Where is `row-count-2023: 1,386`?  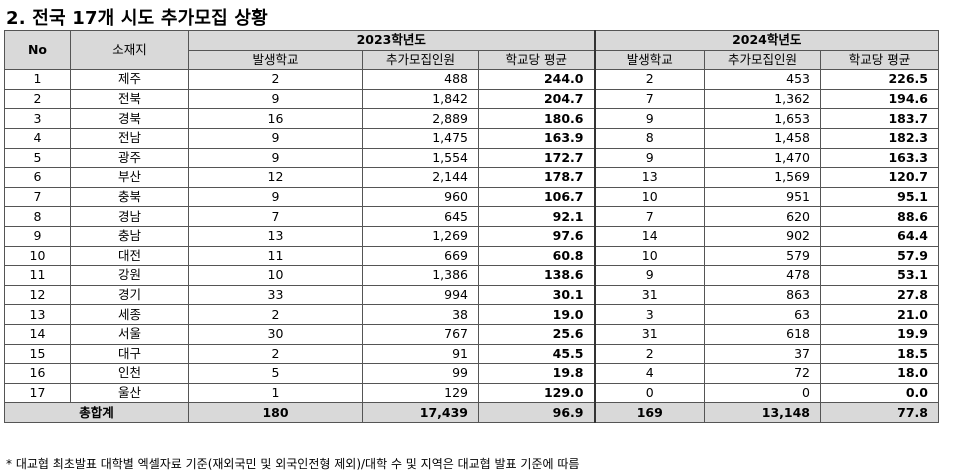 row-count-2023: 1,386 is located at coordinates (420, 275).